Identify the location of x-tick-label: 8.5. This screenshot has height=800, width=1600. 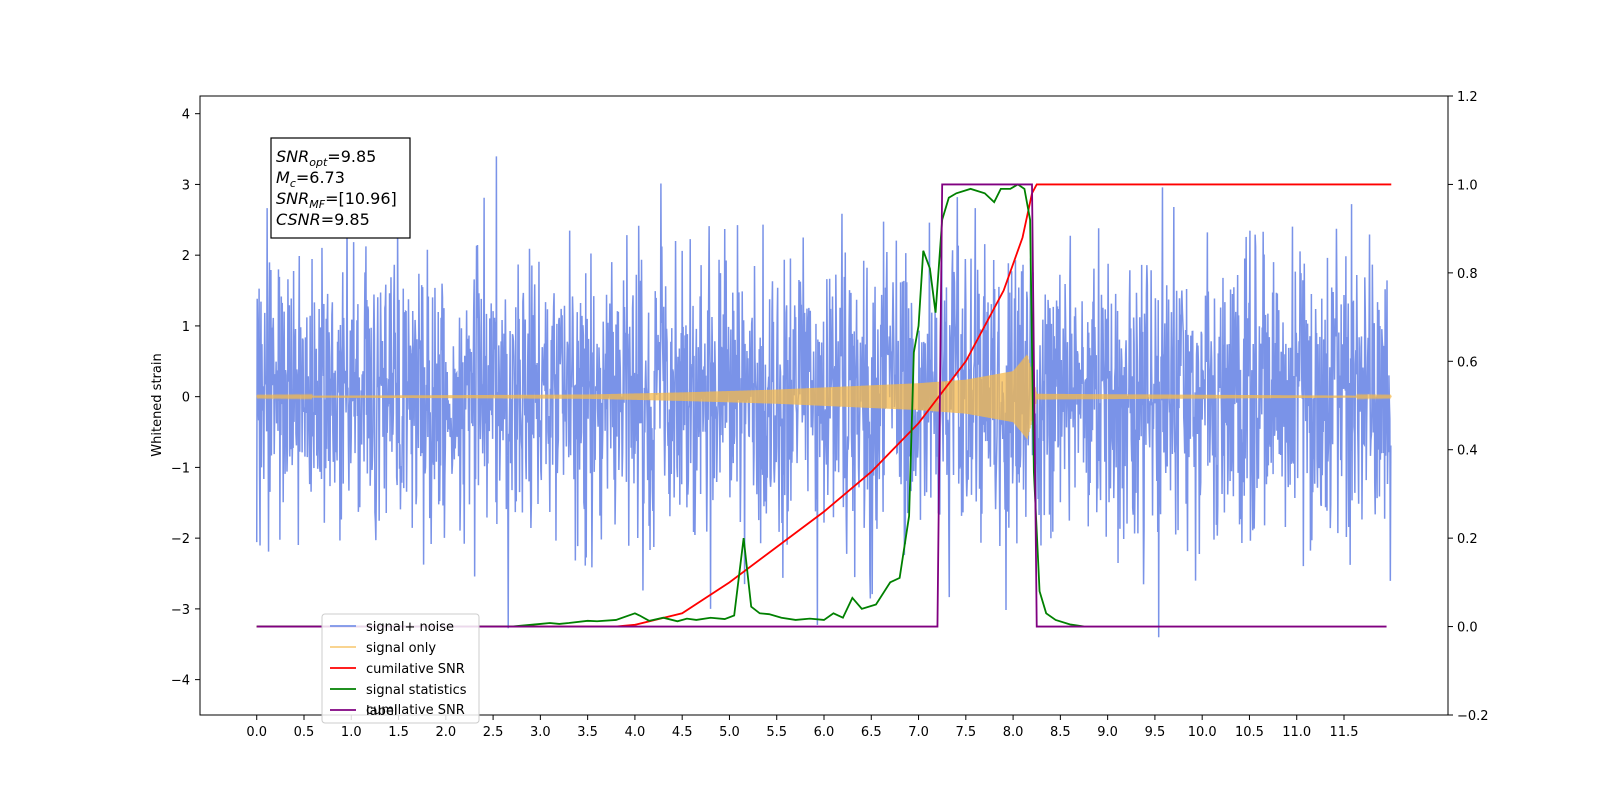
(1060, 732).